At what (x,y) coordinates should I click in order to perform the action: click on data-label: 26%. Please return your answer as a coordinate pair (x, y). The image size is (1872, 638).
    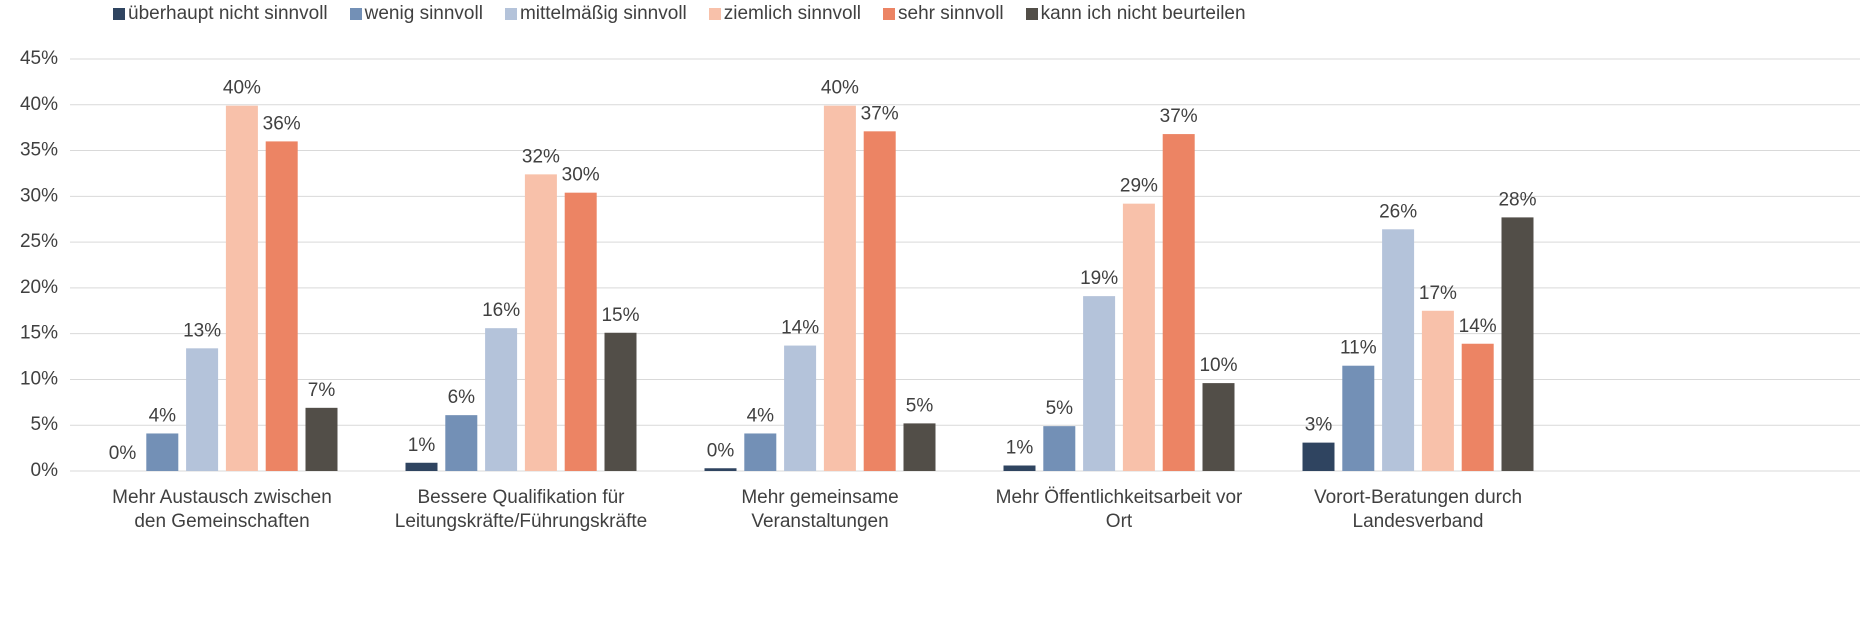
    Looking at the image, I should click on (1398, 211).